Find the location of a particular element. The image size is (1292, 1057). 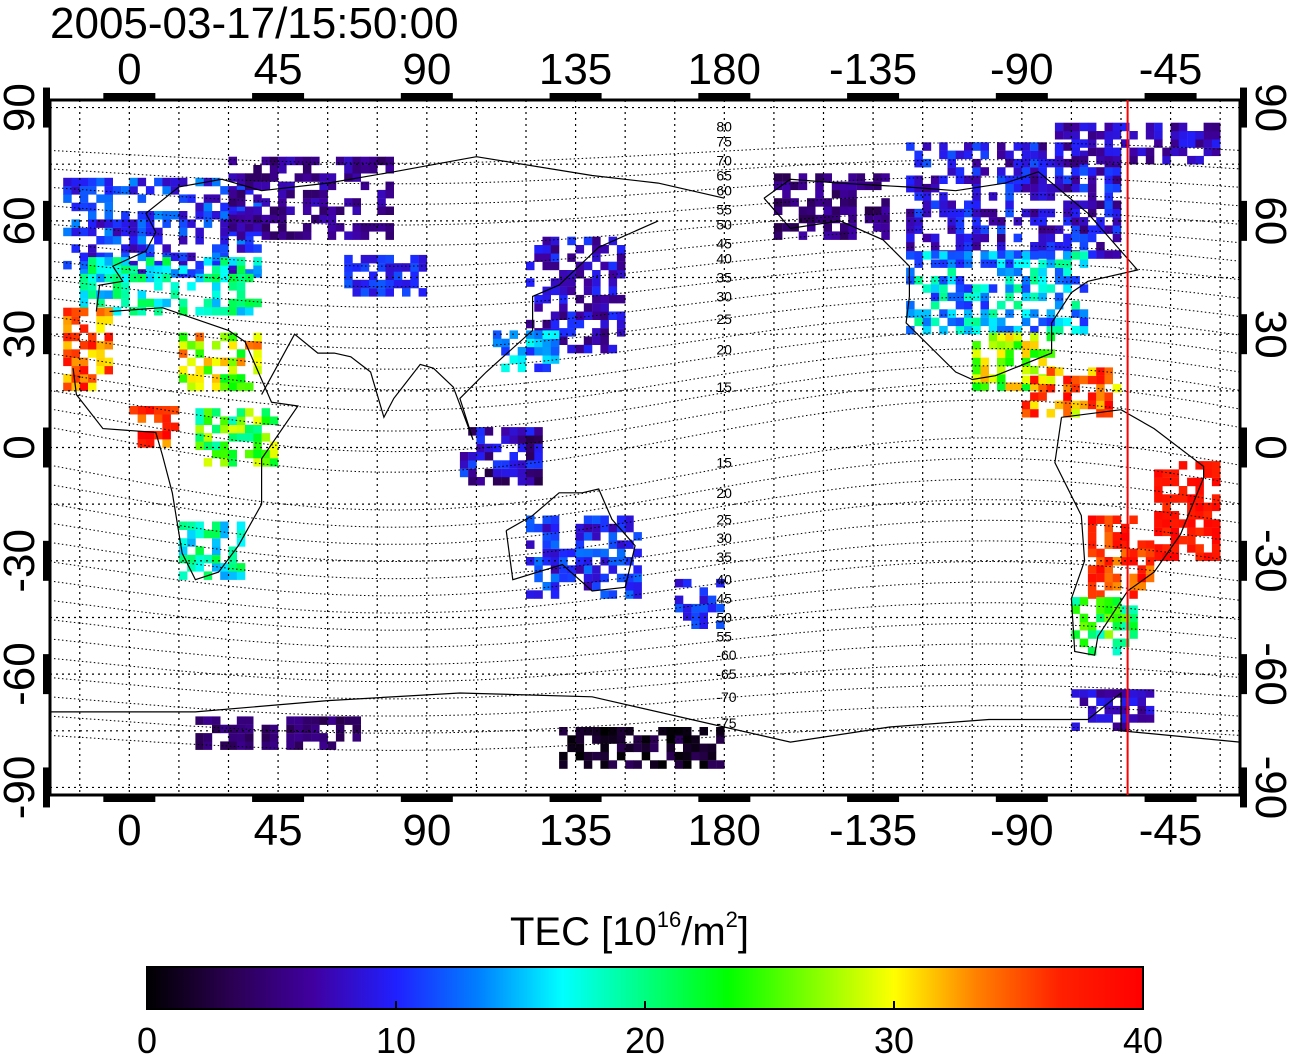

magnetic-latitude-label: 50 is located at coordinates (724, 225).